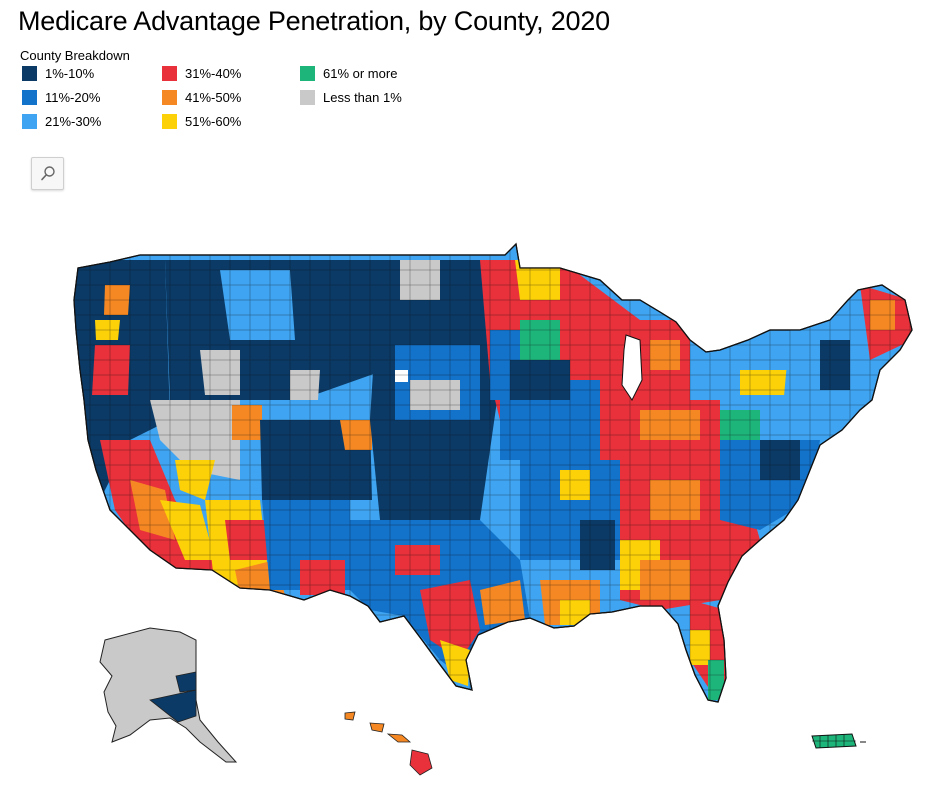 The height and width of the screenshot is (786, 936). I want to click on region-tennessee, so click(675, 500).